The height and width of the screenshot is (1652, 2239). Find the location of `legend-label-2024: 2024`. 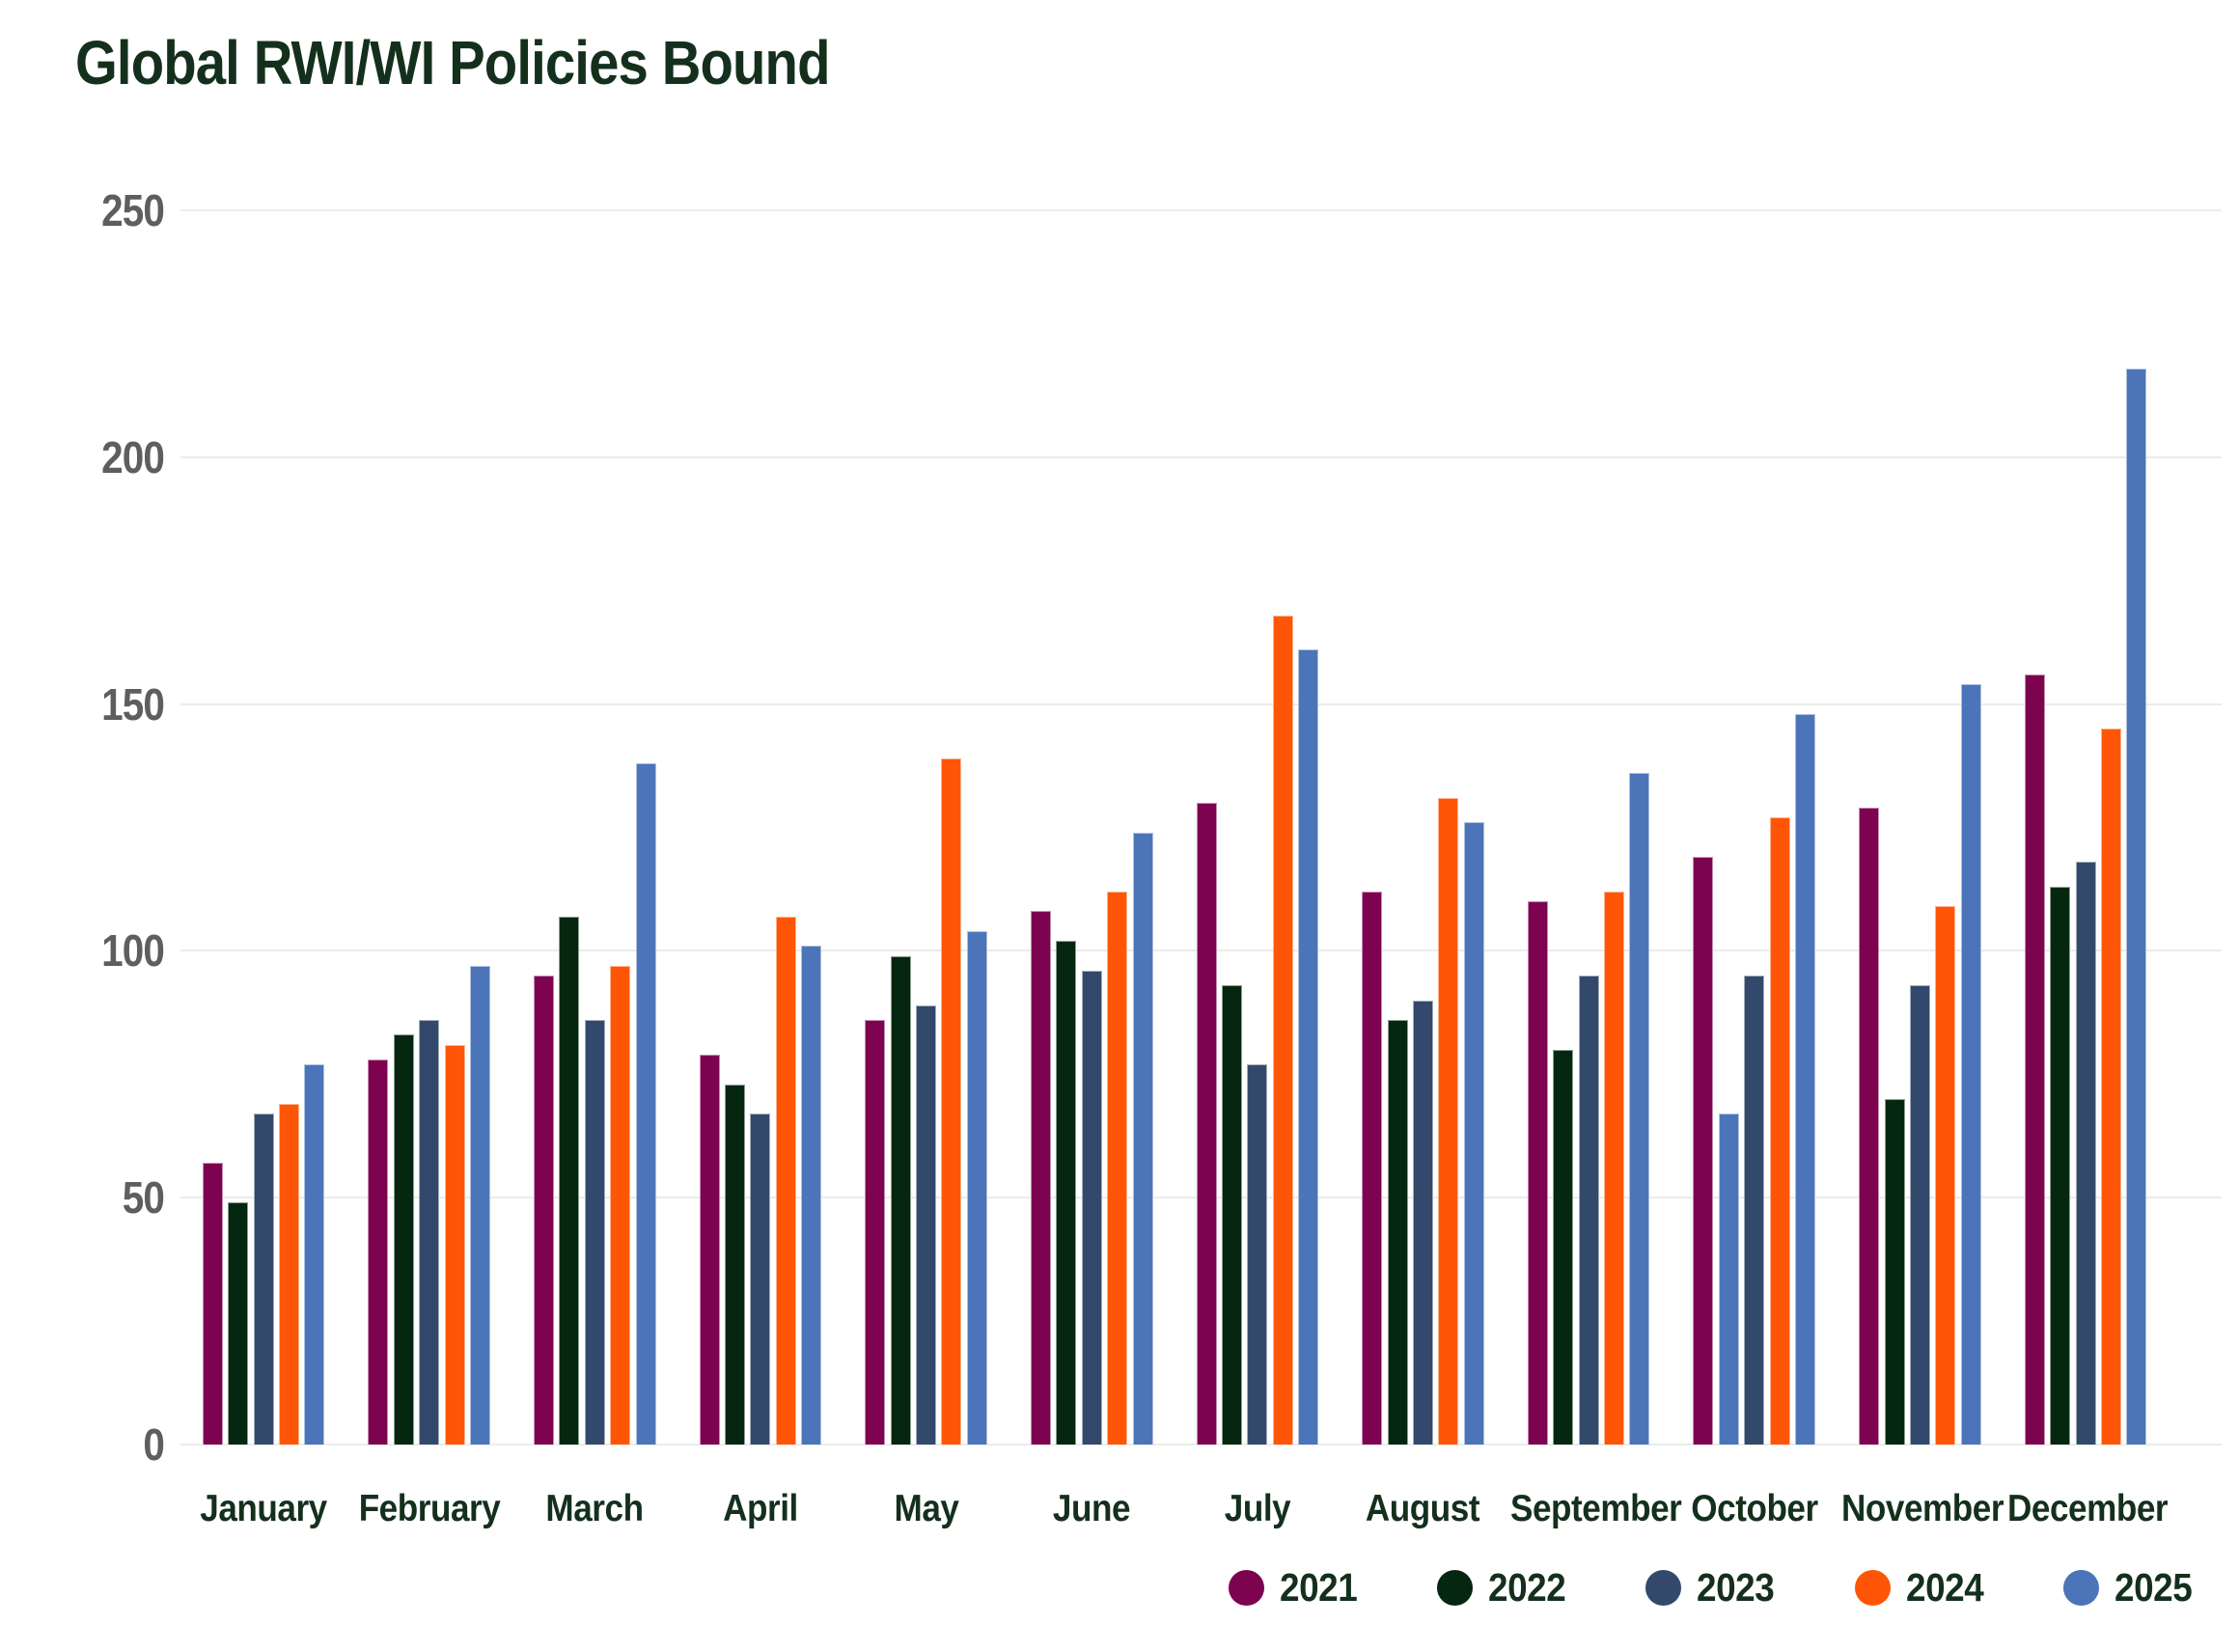

legend-label-2024: 2024 is located at coordinates (1945, 1587).